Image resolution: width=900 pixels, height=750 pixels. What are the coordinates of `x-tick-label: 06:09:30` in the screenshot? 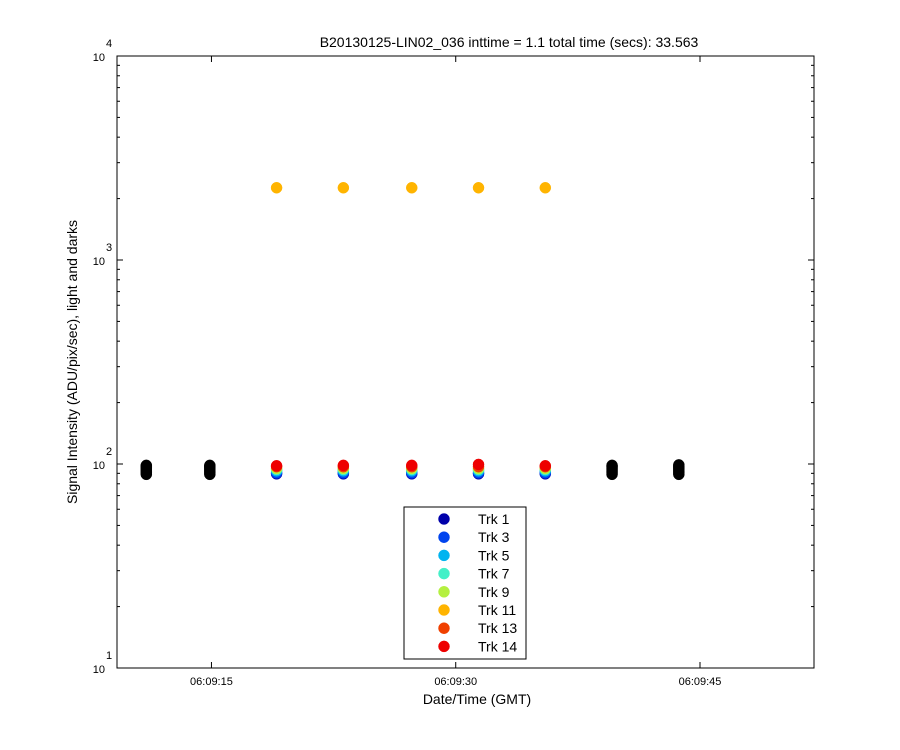 It's located at (455, 682).